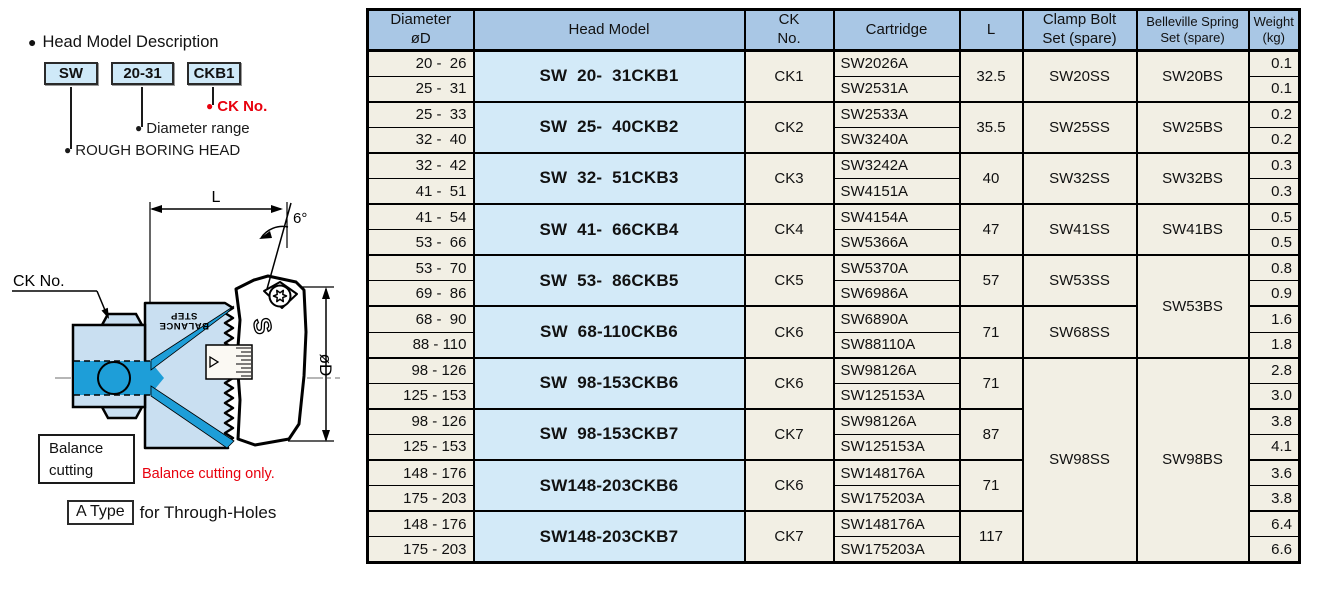 Image resolution: width=1339 pixels, height=605 pixels. What do you see at coordinates (420, 319) in the screenshot?
I see `dia-cell: 68 - 90` at bounding box center [420, 319].